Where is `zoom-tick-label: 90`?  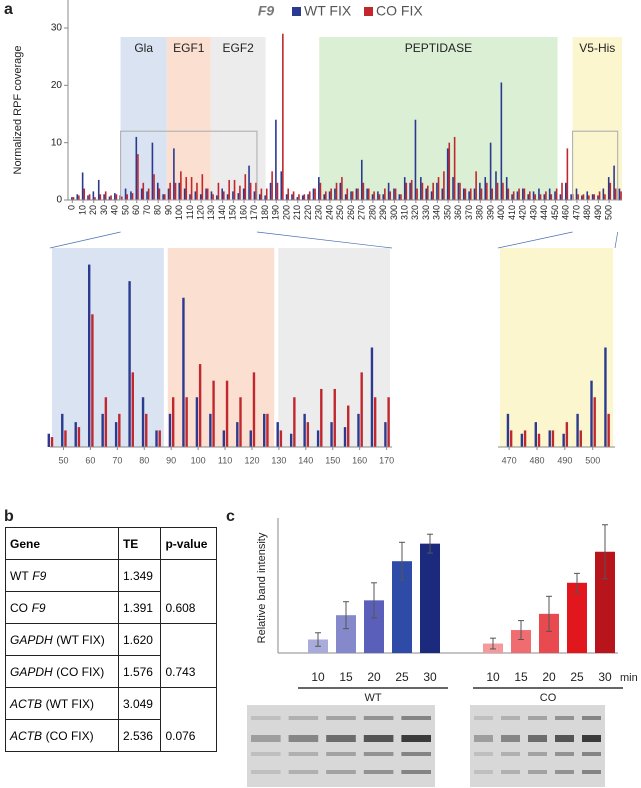
zoom-tick-label: 90 is located at coordinates (171, 460).